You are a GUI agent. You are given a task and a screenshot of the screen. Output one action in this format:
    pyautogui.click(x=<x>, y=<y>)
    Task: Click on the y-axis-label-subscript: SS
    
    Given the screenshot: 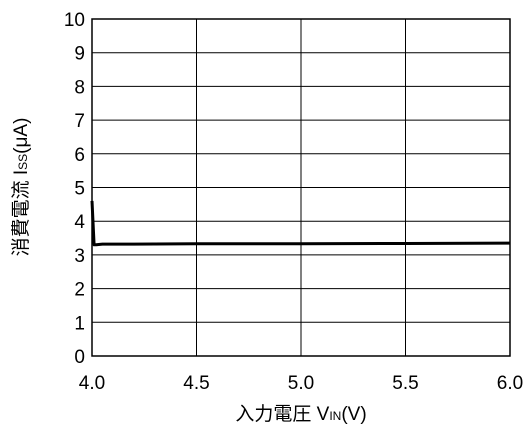 What is the action you would take?
    pyautogui.click(x=23, y=162)
    